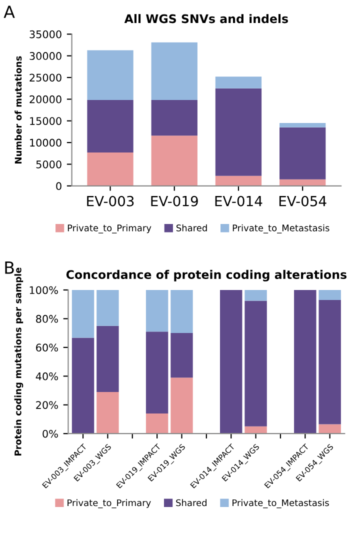 This screenshot has width=359, height=542. What do you see at coordinates (46, 78) in the screenshot?
I see `y-tick-label: 25000` at bounding box center [46, 78].